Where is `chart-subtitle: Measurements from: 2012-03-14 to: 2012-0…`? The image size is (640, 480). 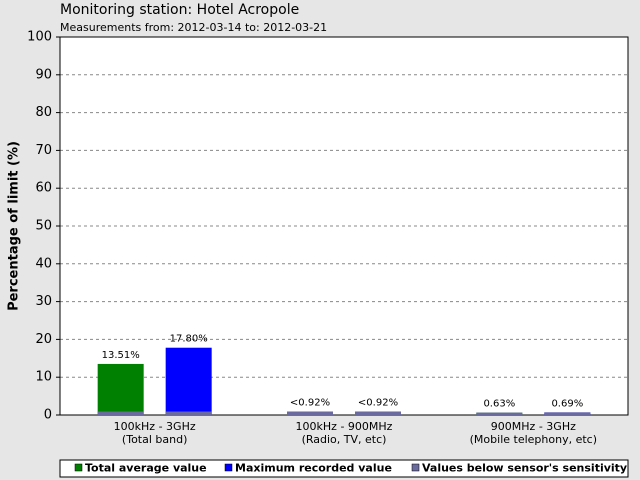 chart-subtitle: Measurements from: 2012-03-14 to: 2012-0… is located at coordinates (193, 27).